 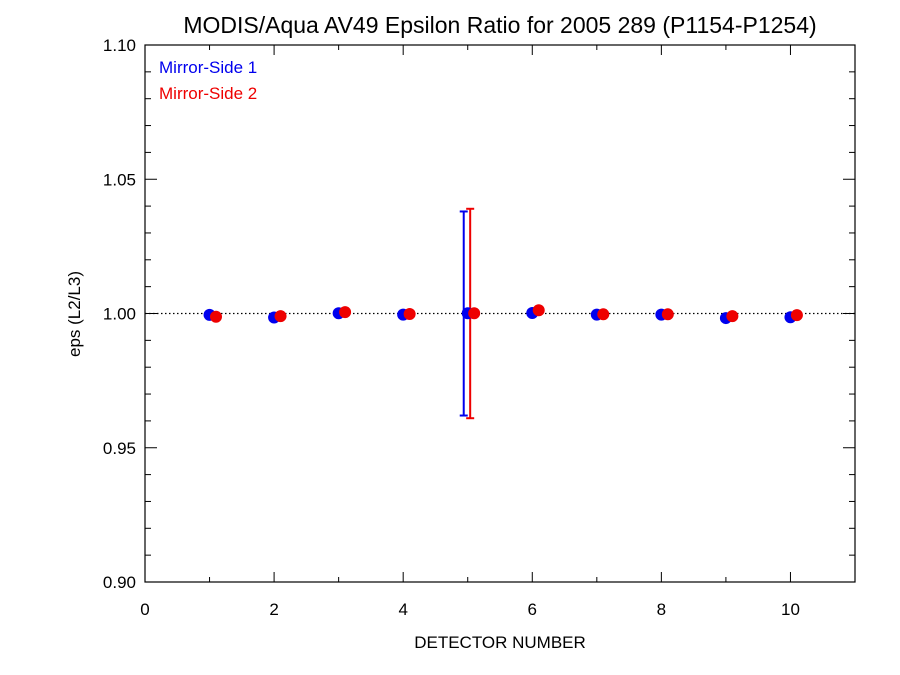 I want to click on legend-entry-mirror-side-2: Mirror-Side 2, so click(x=208, y=93).